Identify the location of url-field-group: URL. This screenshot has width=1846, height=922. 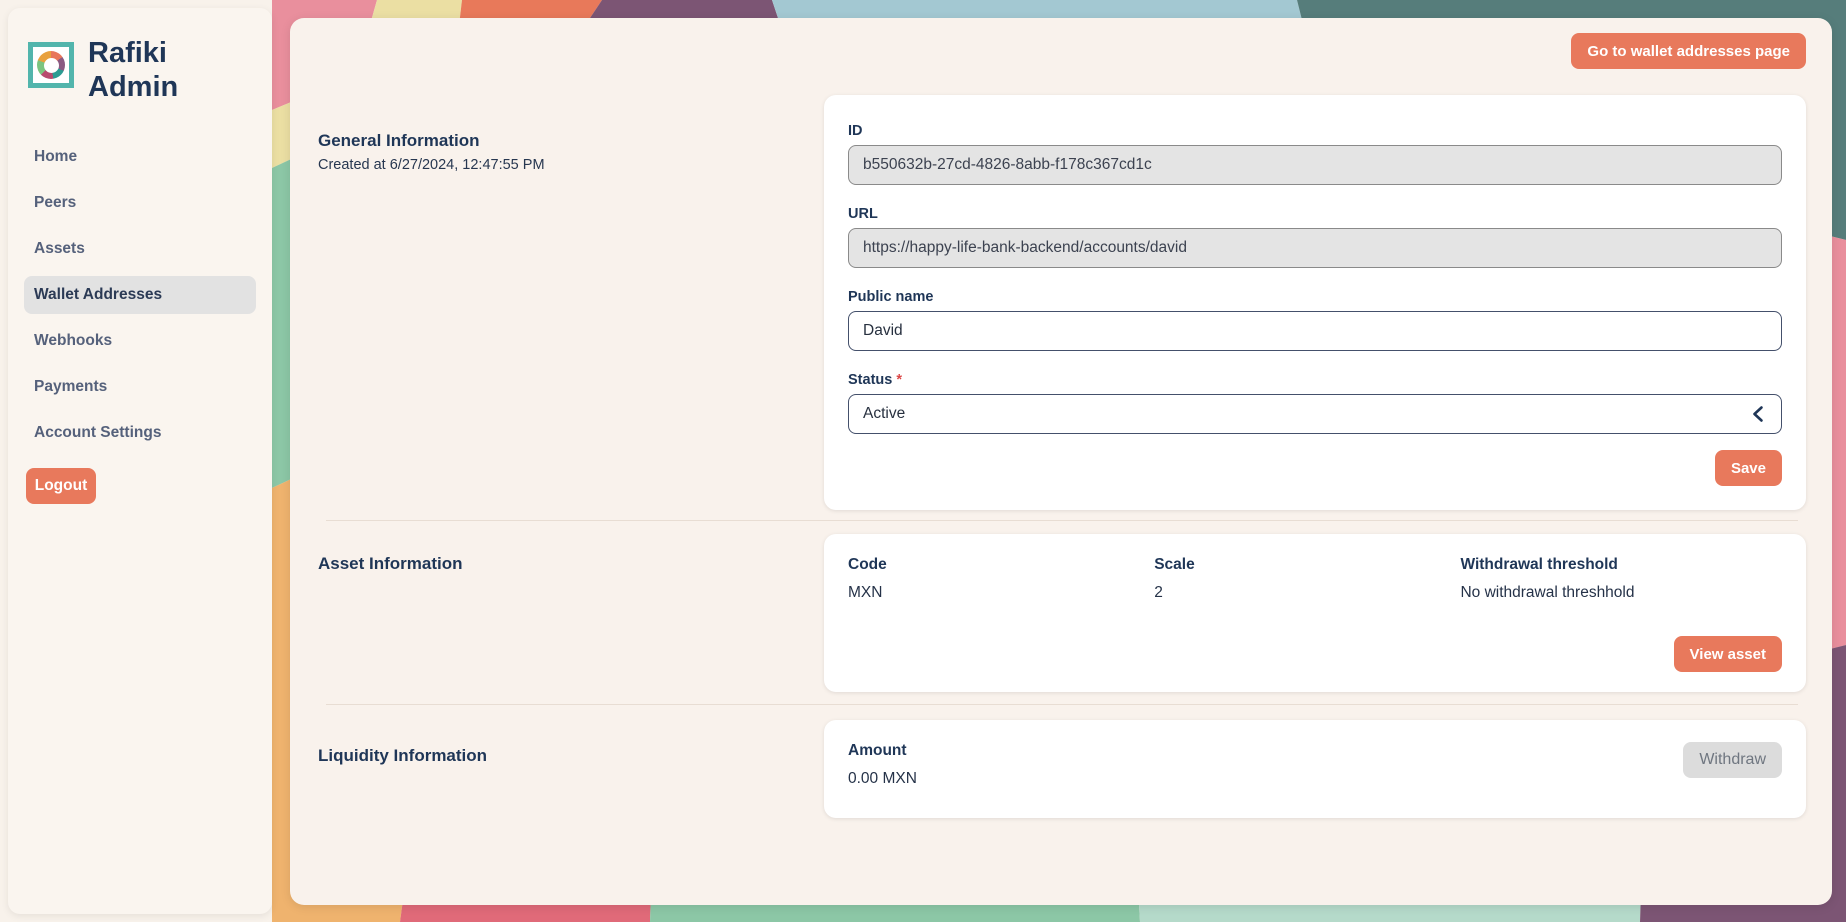
(1315, 237).